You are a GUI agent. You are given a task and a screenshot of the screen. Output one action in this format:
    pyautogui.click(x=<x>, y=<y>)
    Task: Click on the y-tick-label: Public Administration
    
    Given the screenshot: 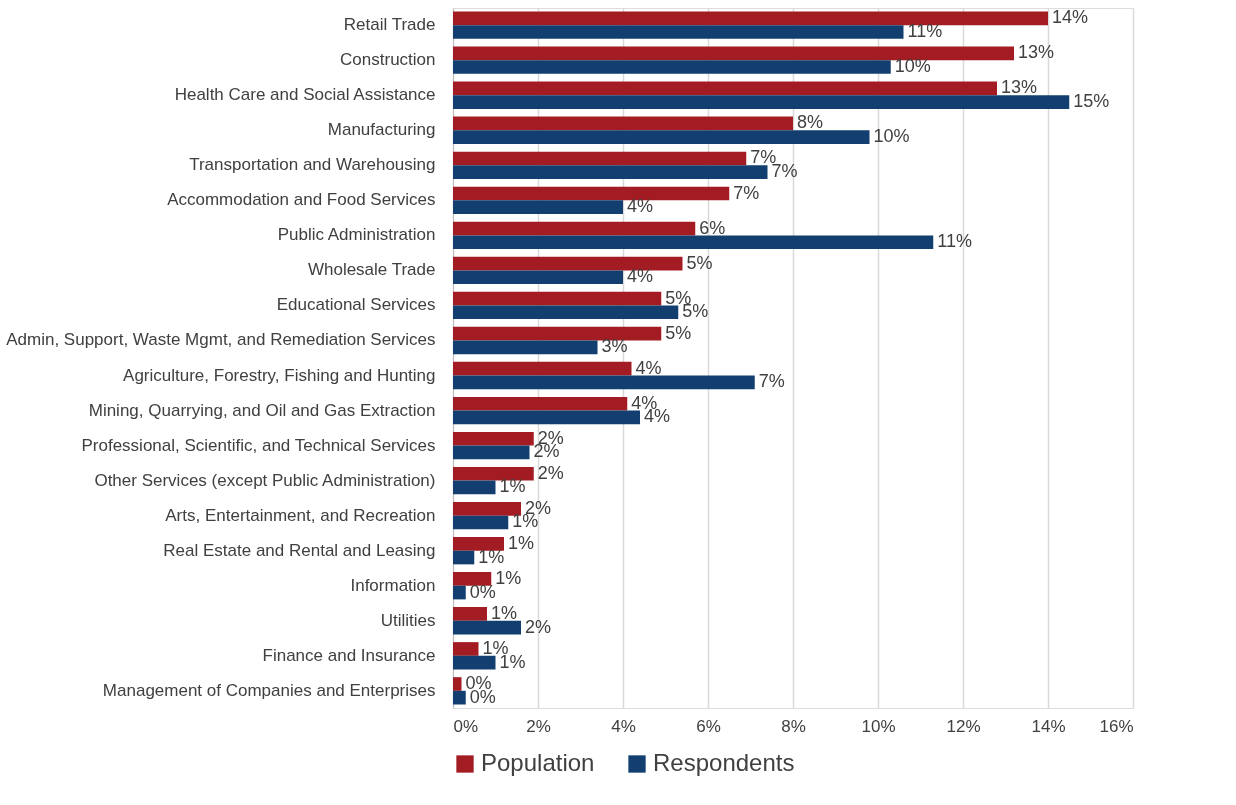 What is the action you would take?
    pyautogui.click(x=356, y=235)
    